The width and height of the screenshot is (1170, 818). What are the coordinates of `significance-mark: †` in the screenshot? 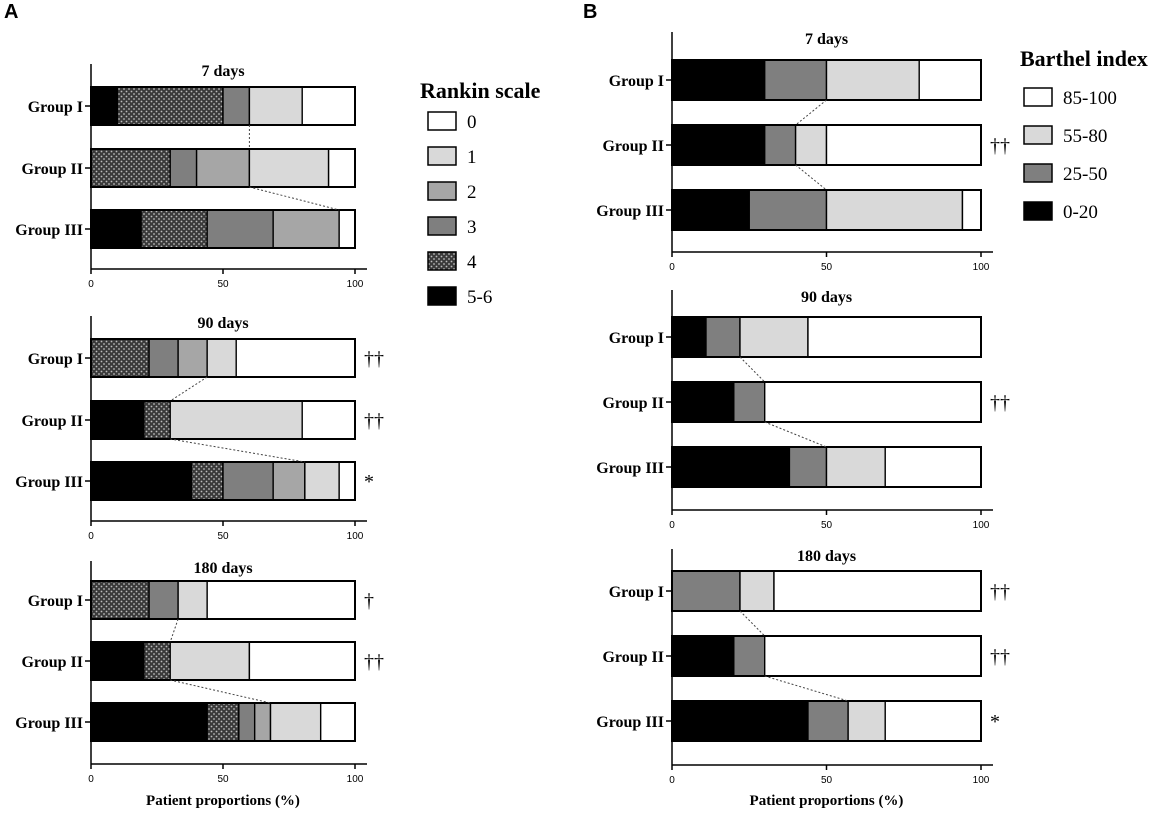 It's located at (369, 601).